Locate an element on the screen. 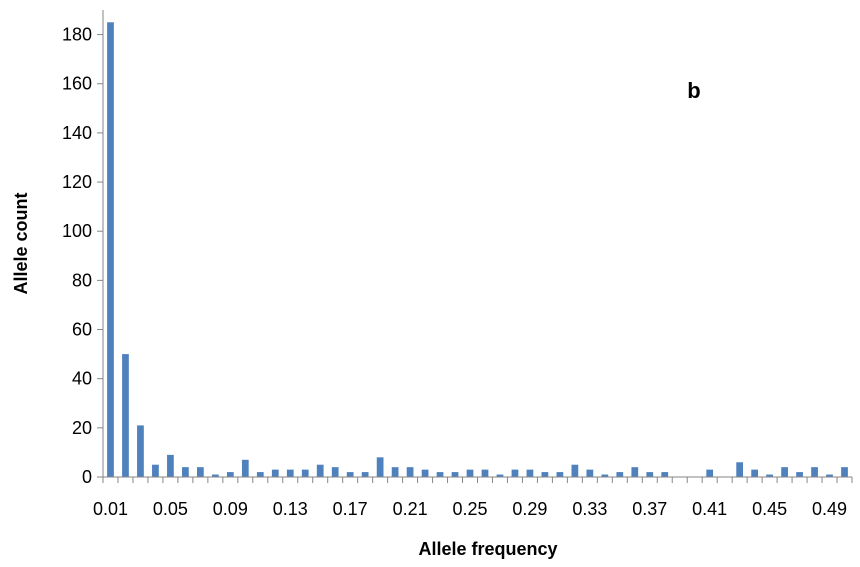 This screenshot has height=567, width=860. bar-0.05 is located at coordinates (170, 465).